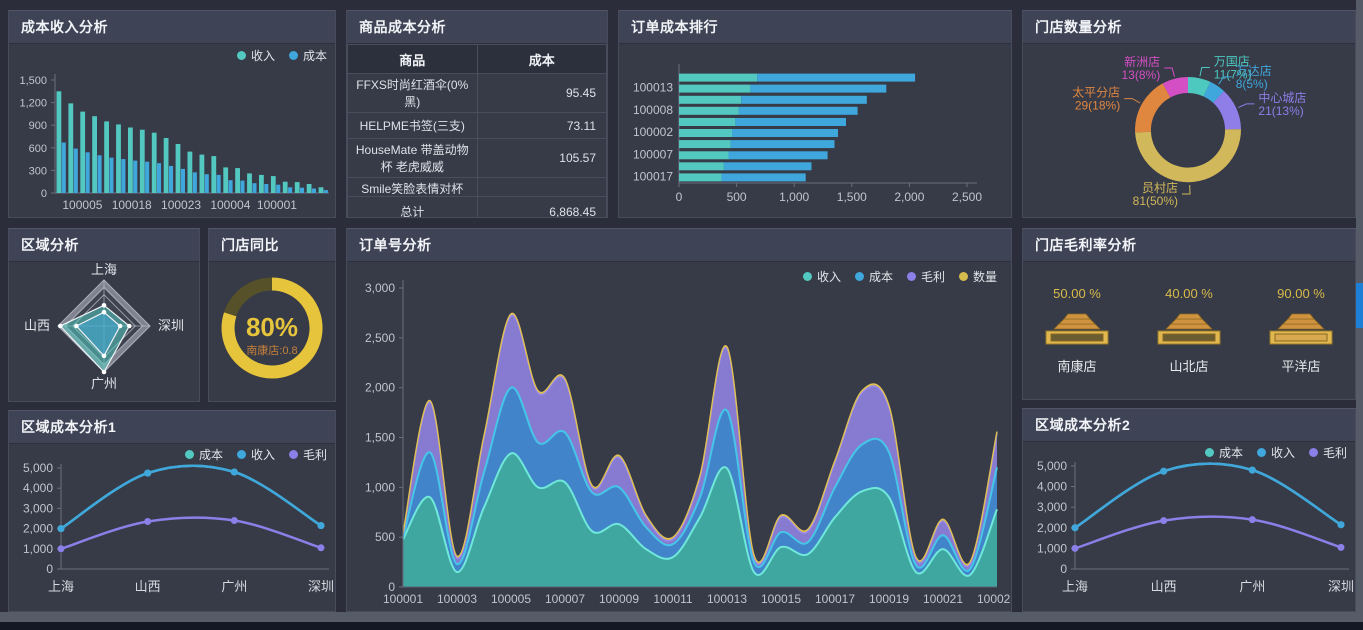 Image resolution: width=1363 pixels, height=630 pixels. I want to click on store-margin-pictorial: 50.00 % 南康店 40.00 % 山北店 90.00 % 平洋店, so click(1189, 330).